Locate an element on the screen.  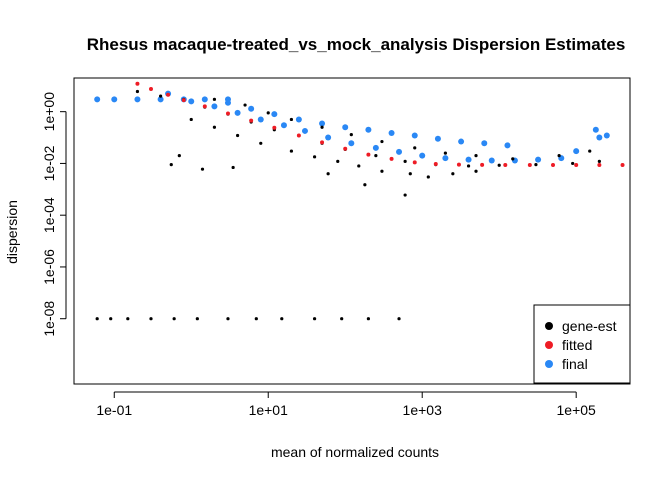
x-axis: 1e-01 1e+01 1e+03 1e+05 is located at coordinates (346, 404).